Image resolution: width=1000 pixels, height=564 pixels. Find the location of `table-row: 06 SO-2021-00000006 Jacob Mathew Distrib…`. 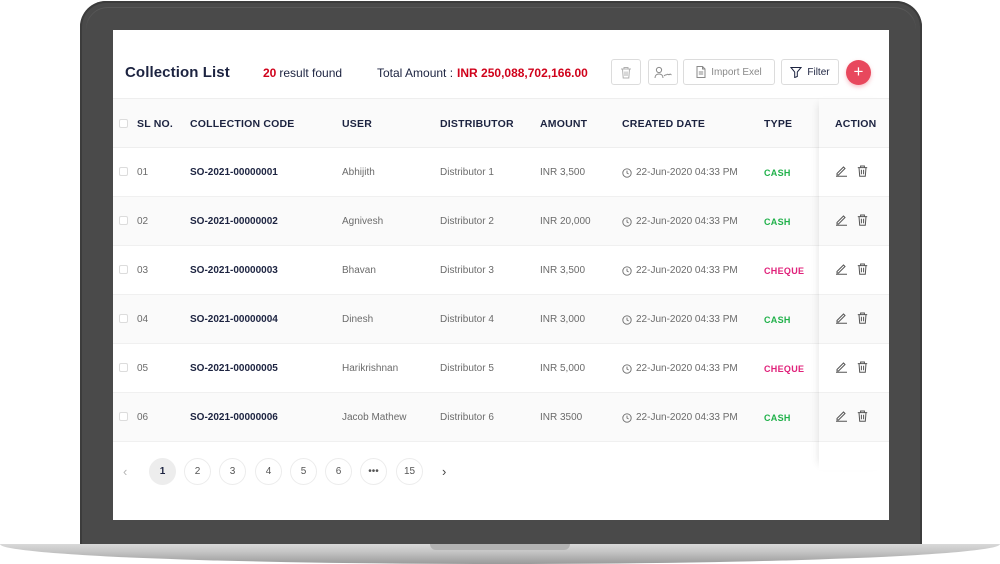

table-row: 06 SO-2021-00000006 Jacob Mathew Distrib… is located at coordinates (501, 417).